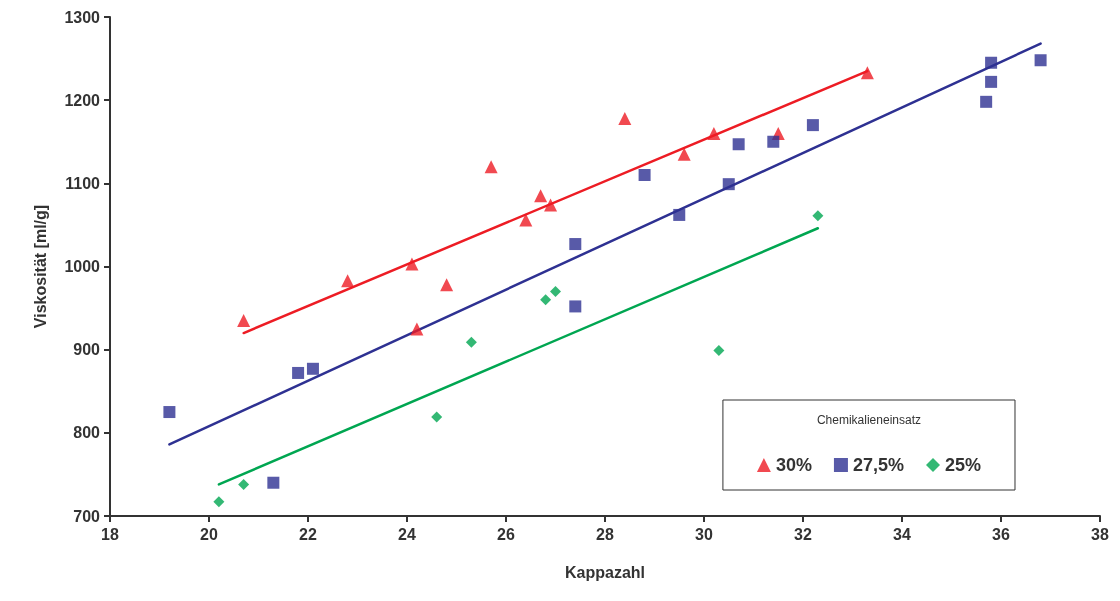  I want to click on legend-title: Chemikalieneinsatz, so click(868, 419).